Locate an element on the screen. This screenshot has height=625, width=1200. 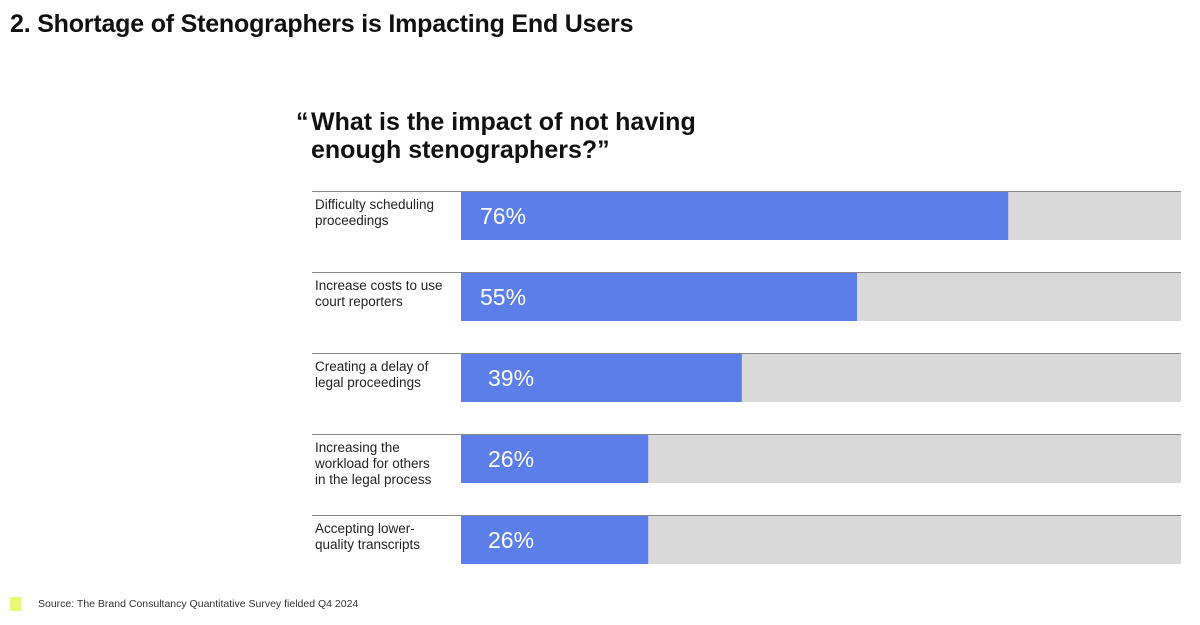
category-label-line: in the legal process is located at coordinates (373, 479).